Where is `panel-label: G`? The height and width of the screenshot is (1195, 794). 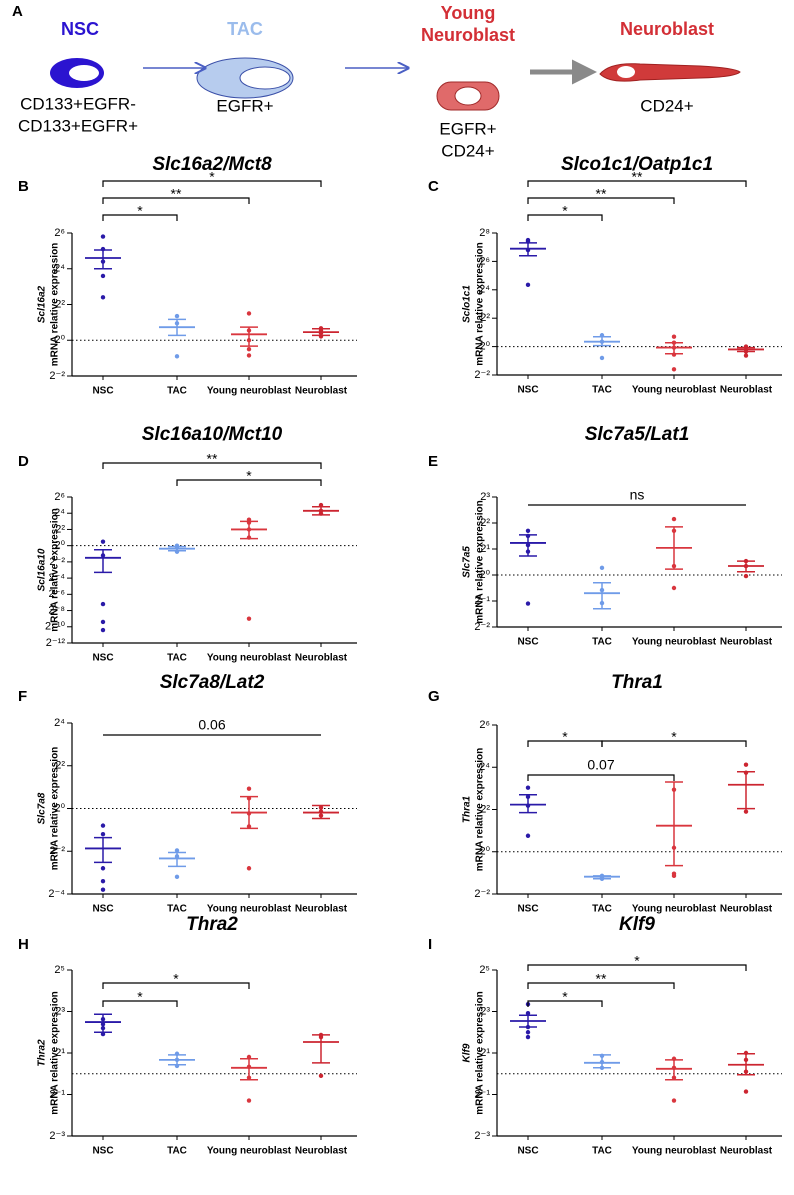
panel-label: G is located at coordinates (434, 696).